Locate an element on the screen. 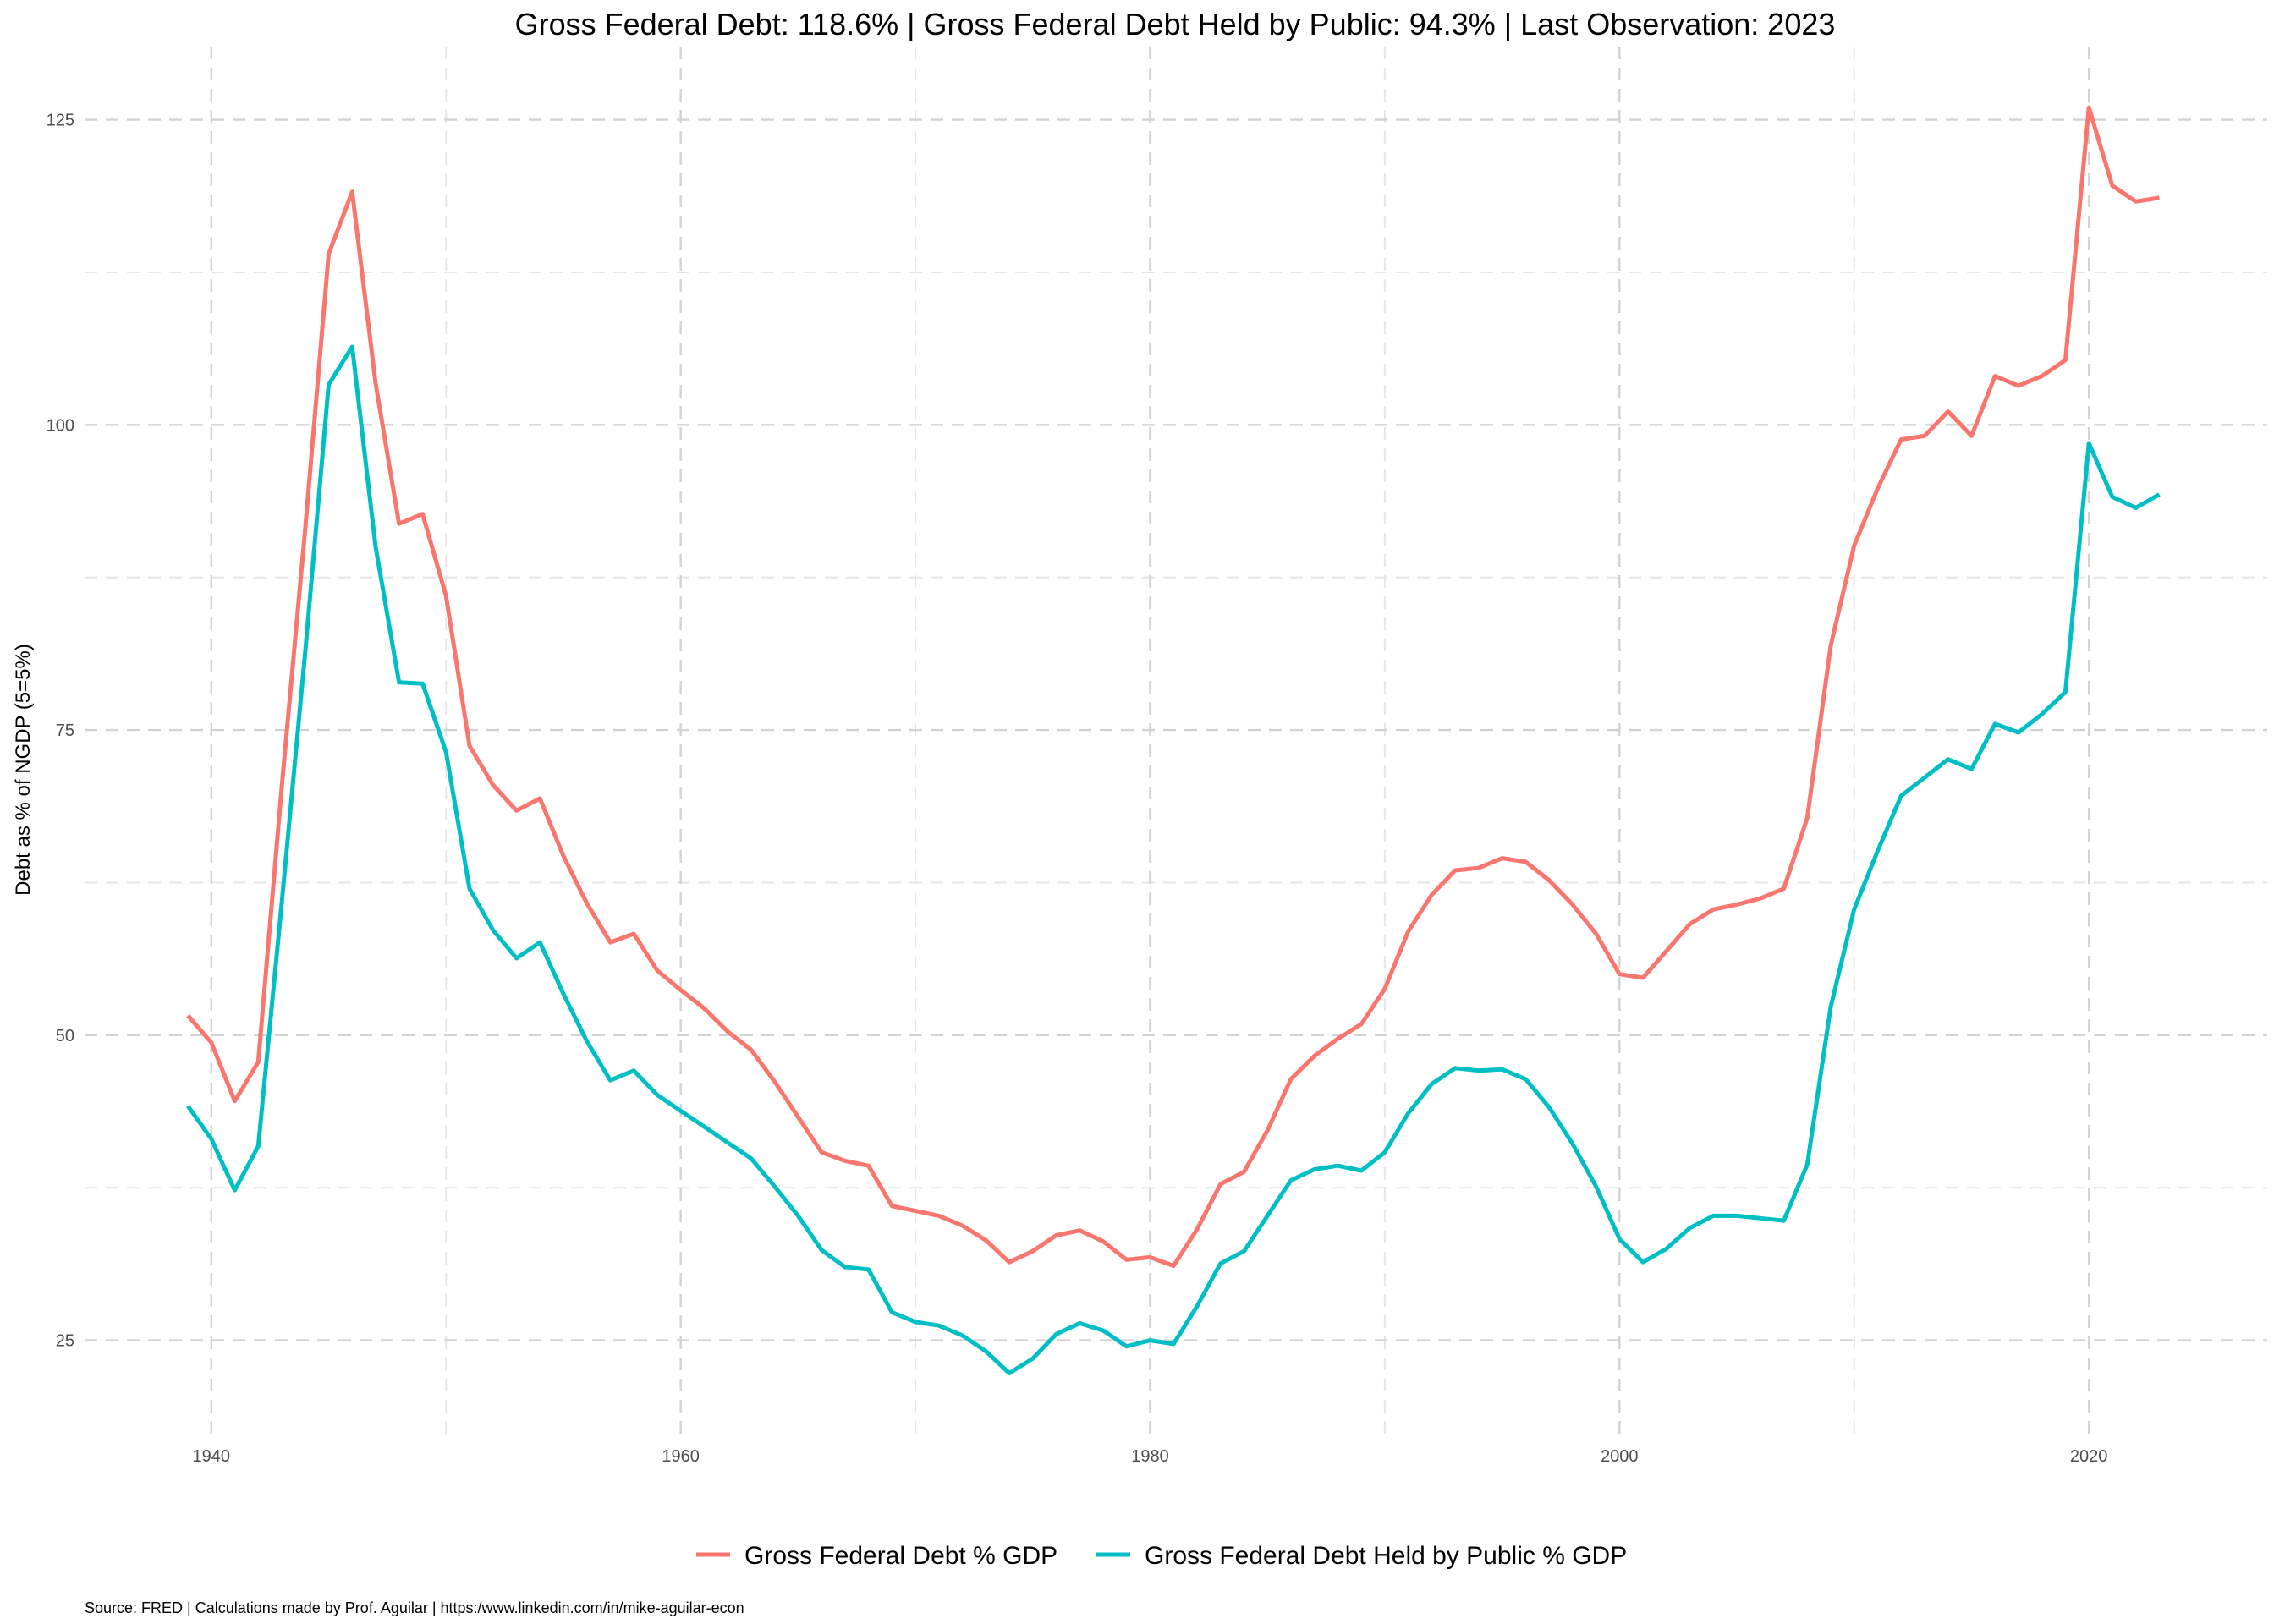 This screenshot has width=2274, height=1624. x-axis-tick-labels: 1940 1960 1980 2000 2020 is located at coordinates (1150, 1457).